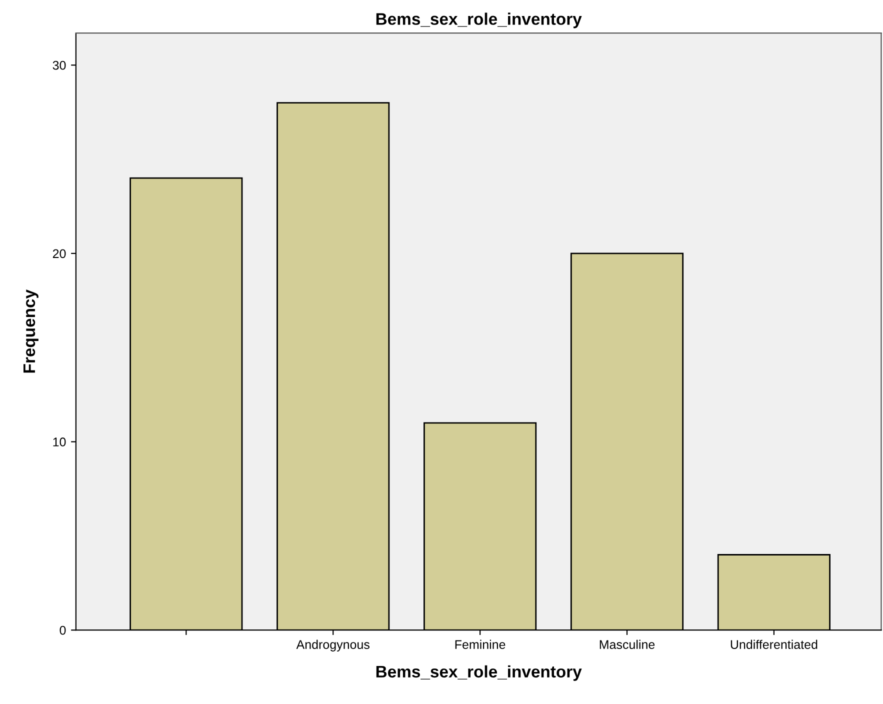 This screenshot has width=883, height=704. I want to click on chart-title: Bems_sex_role_inventory, so click(479, 20).